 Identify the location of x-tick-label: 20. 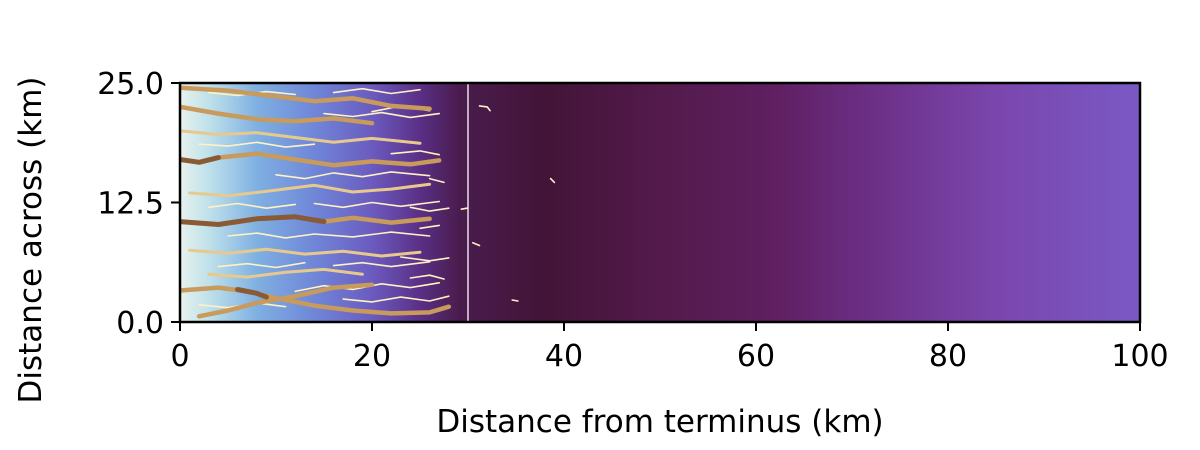
(372, 356).